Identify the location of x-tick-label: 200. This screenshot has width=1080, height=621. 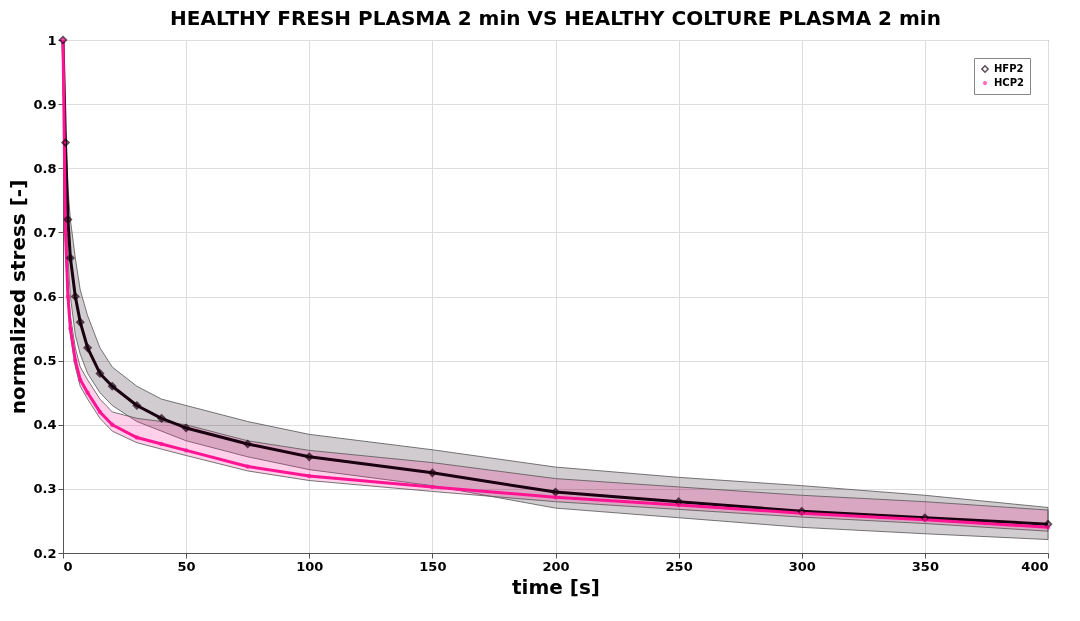
(556, 566).